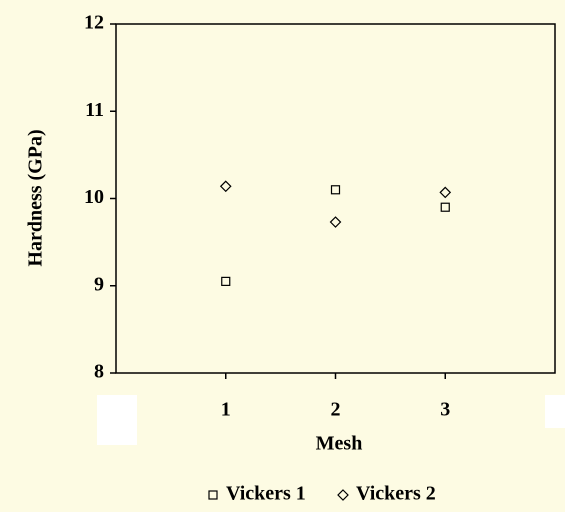 This screenshot has height=512, width=565. I want to click on y-axis-label: Hardness (GPa), so click(36, 197).